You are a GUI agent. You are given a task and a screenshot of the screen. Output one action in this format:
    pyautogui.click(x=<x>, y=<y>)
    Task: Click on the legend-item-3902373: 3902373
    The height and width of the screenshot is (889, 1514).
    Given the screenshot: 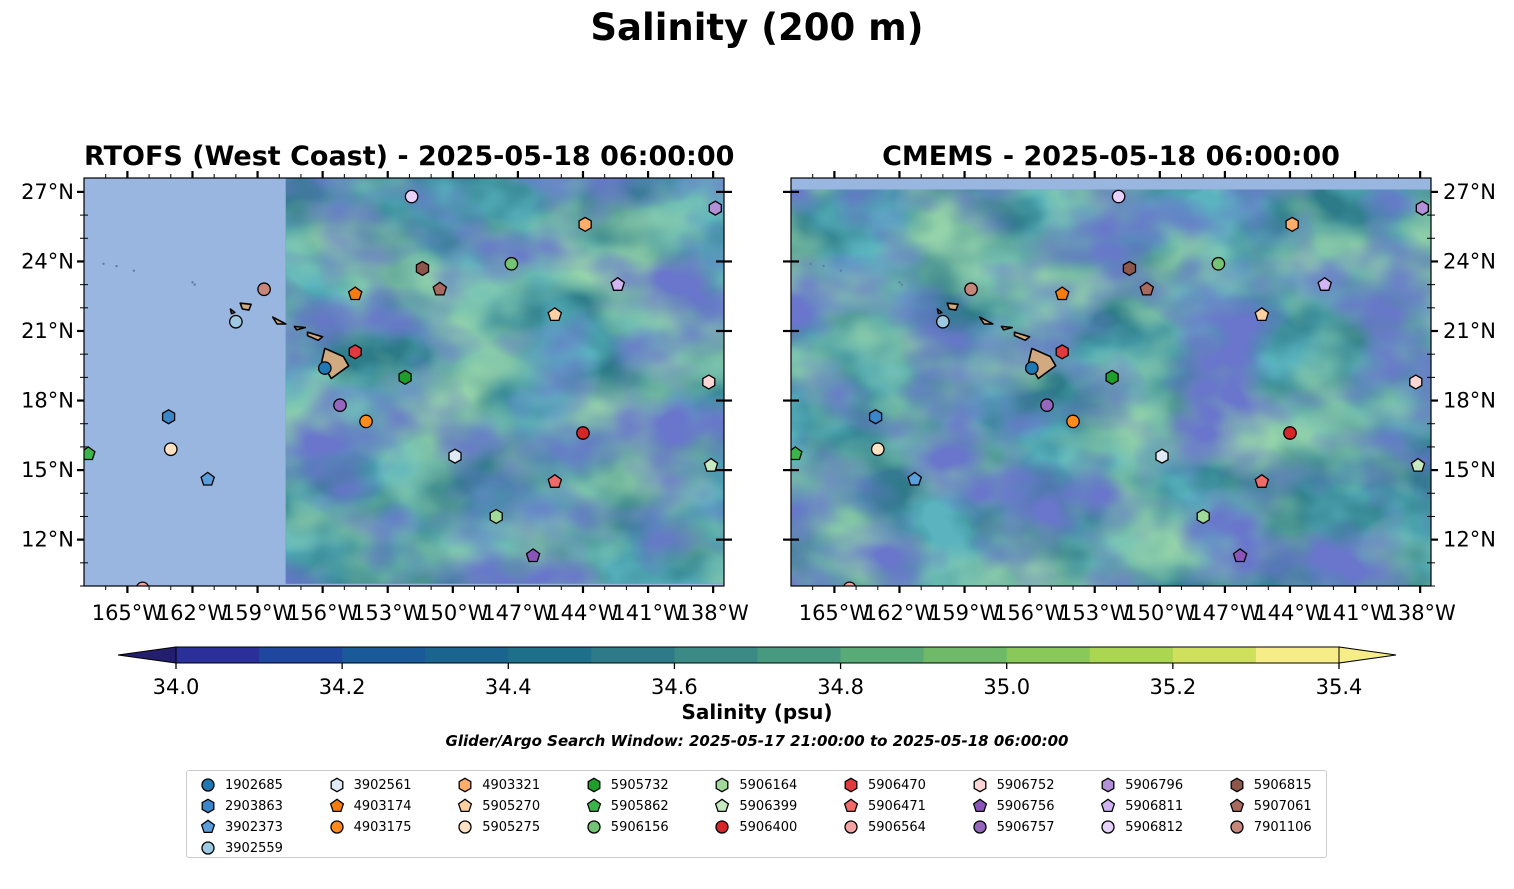 What is the action you would take?
    pyautogui.click(x=241, y=827)
    